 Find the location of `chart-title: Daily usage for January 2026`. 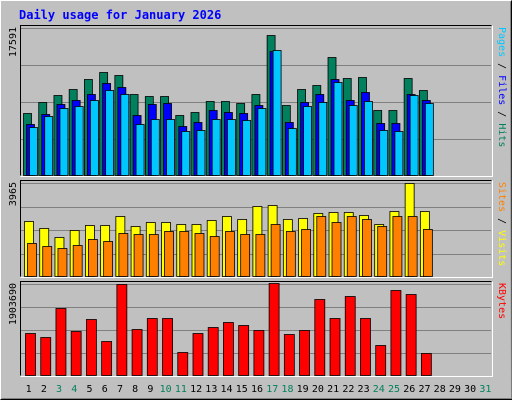

chart-title: Daily usage for January 2026 is located at coordinates (120, 15).